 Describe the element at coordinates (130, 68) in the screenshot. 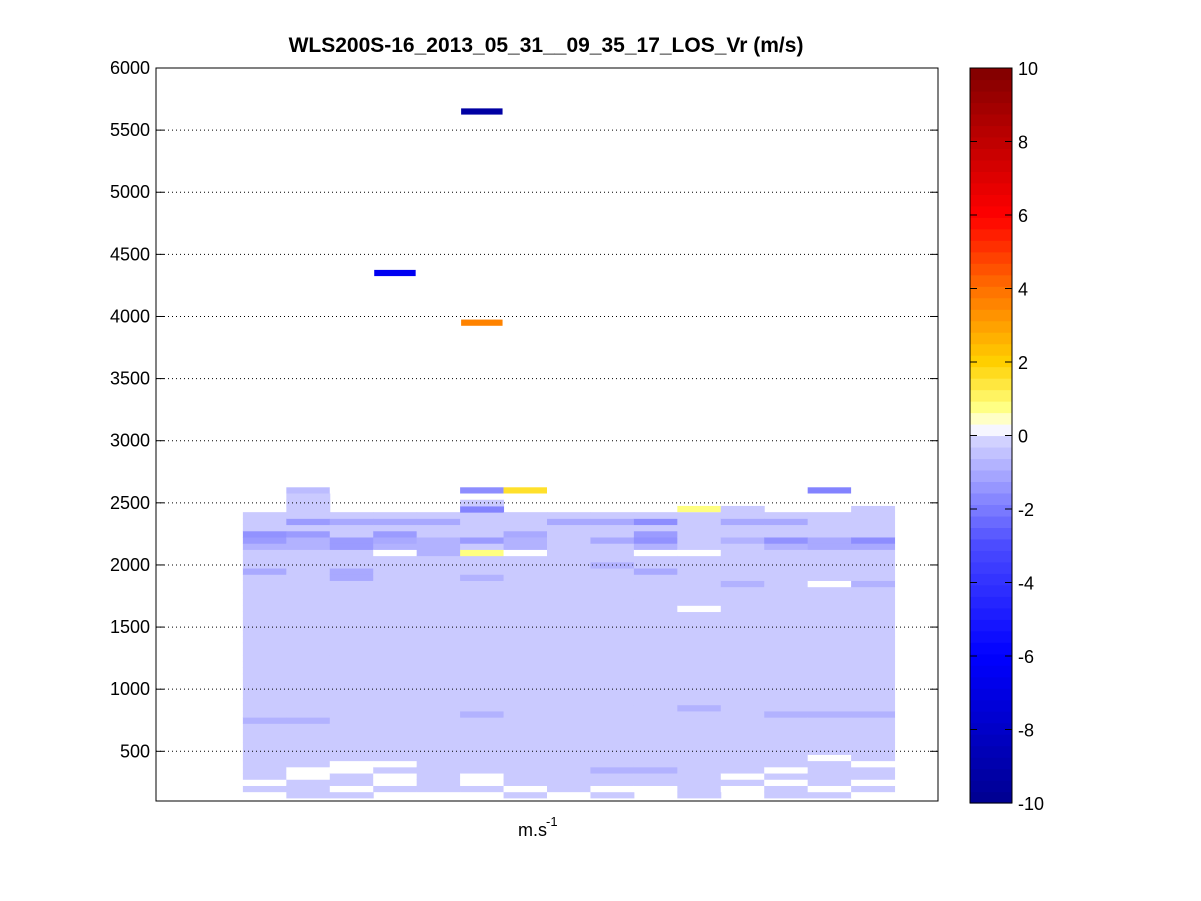

I see `y-tick-label: 6000` at that location.